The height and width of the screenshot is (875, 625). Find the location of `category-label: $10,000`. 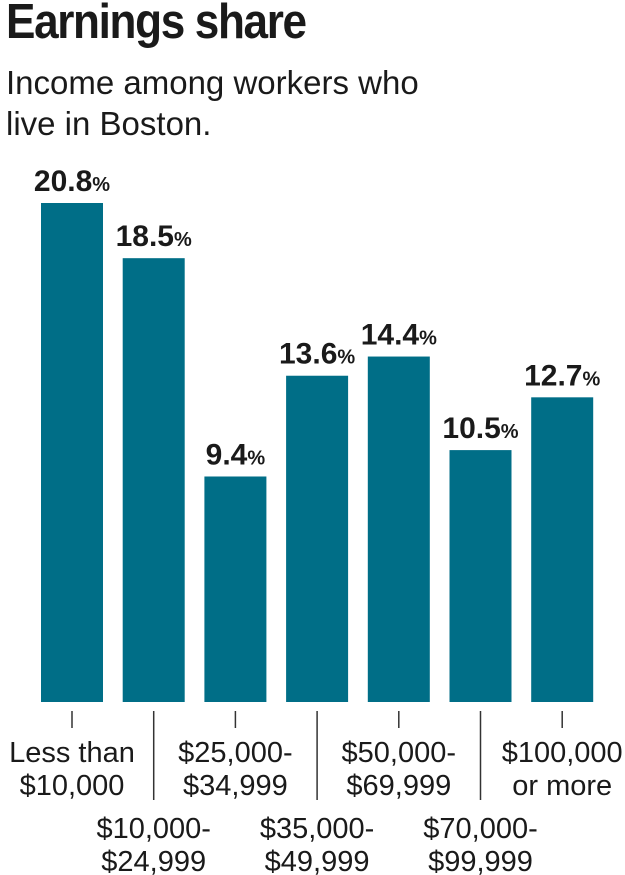

category-label: $10,000 is located at coordinates (72, 786).